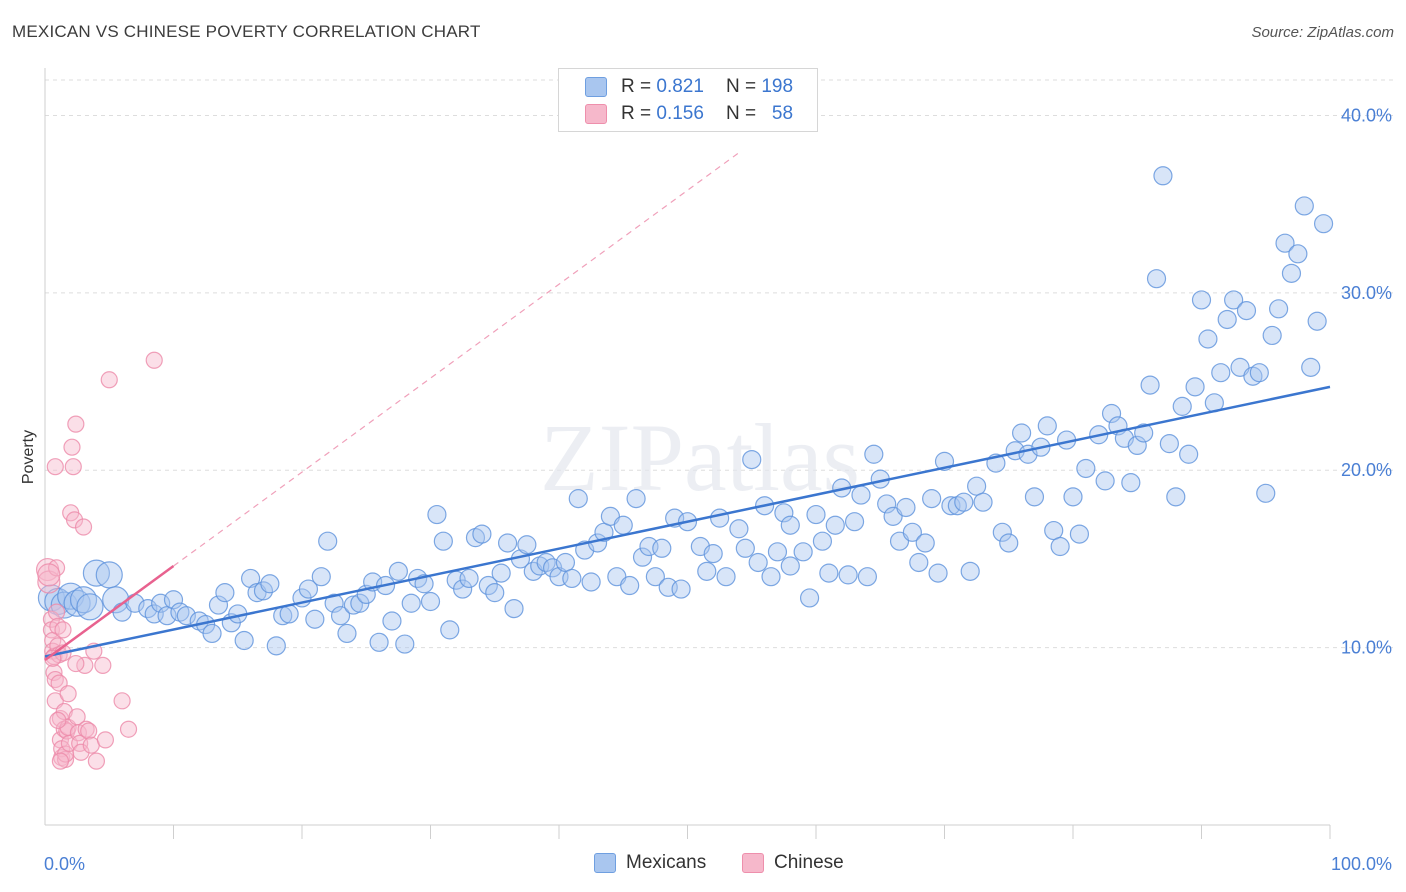 This screenshot has height=892, width=1406. Describe the element at coordinates (700, 457) in the screenshot. I see `watermark: ZIPatlas` at that location.